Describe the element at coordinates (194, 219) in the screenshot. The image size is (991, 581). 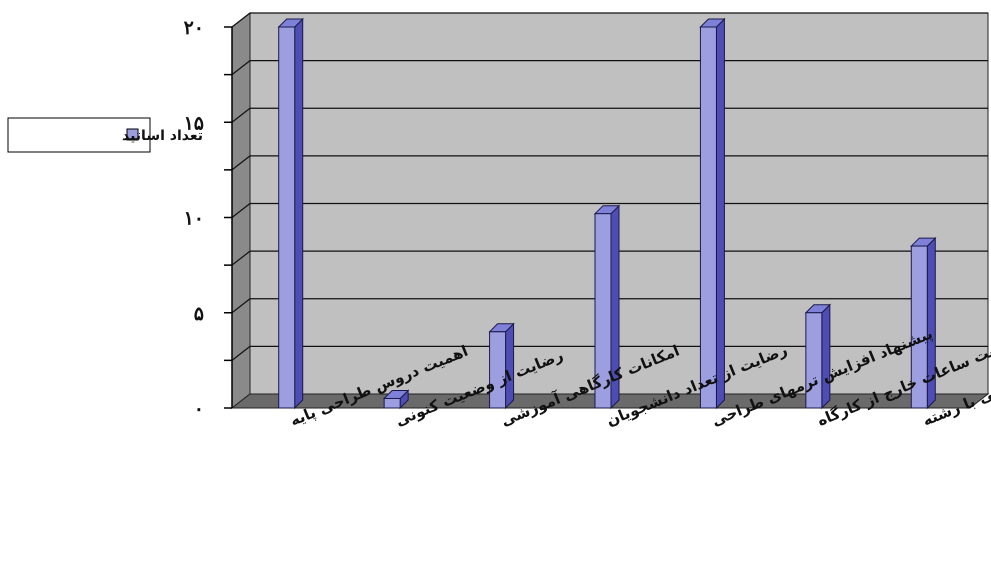
I see `y-tick-label: ۱۰` at that location.